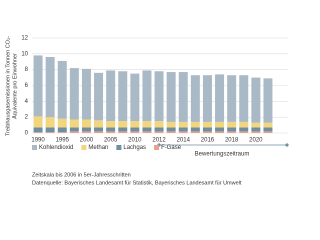 Image resolution: width=320 pixels, height=240 pixels. Describe the element at coordinates (24, 39) in the screenshot. I see `y-tick-label: 12` at that location.